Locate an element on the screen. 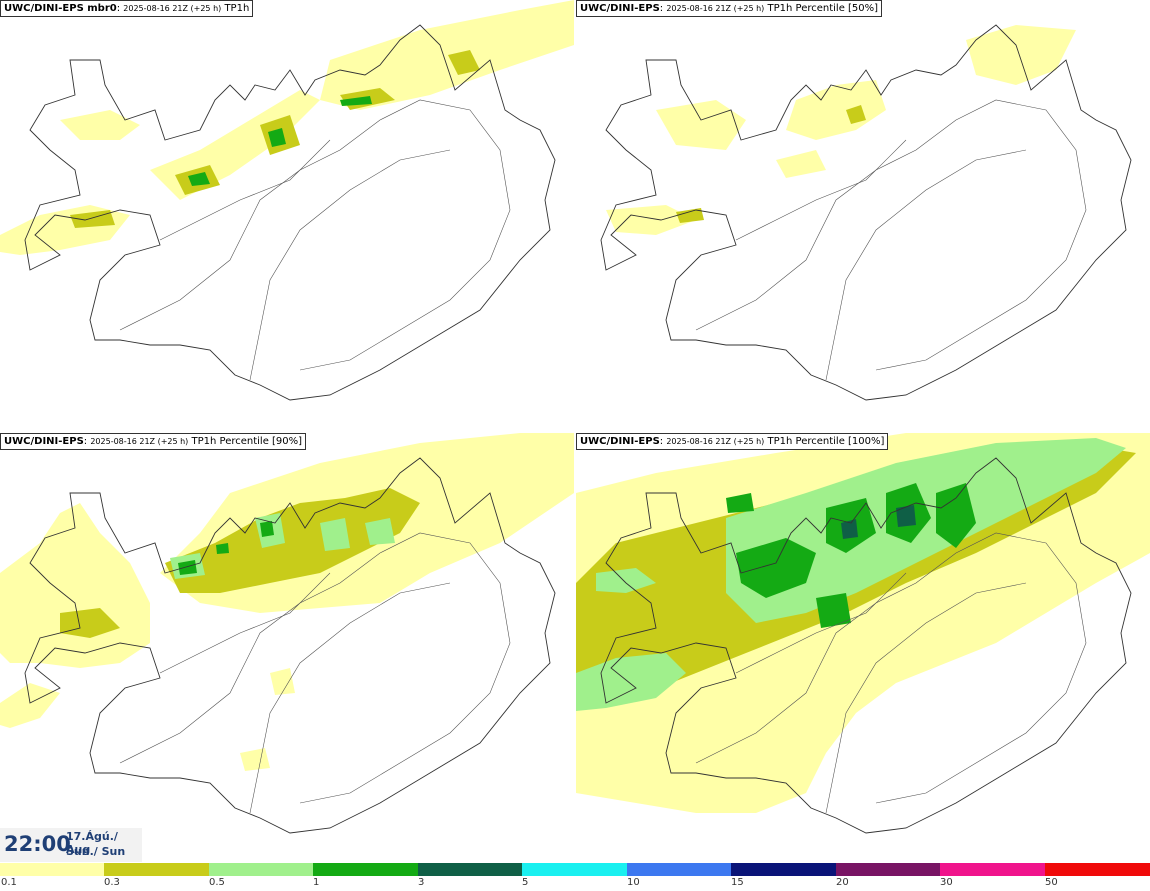 This screenshot has height=891, width=1150. panel-field: TP1h Percentile [90%] is located at coordinates (247, 441).